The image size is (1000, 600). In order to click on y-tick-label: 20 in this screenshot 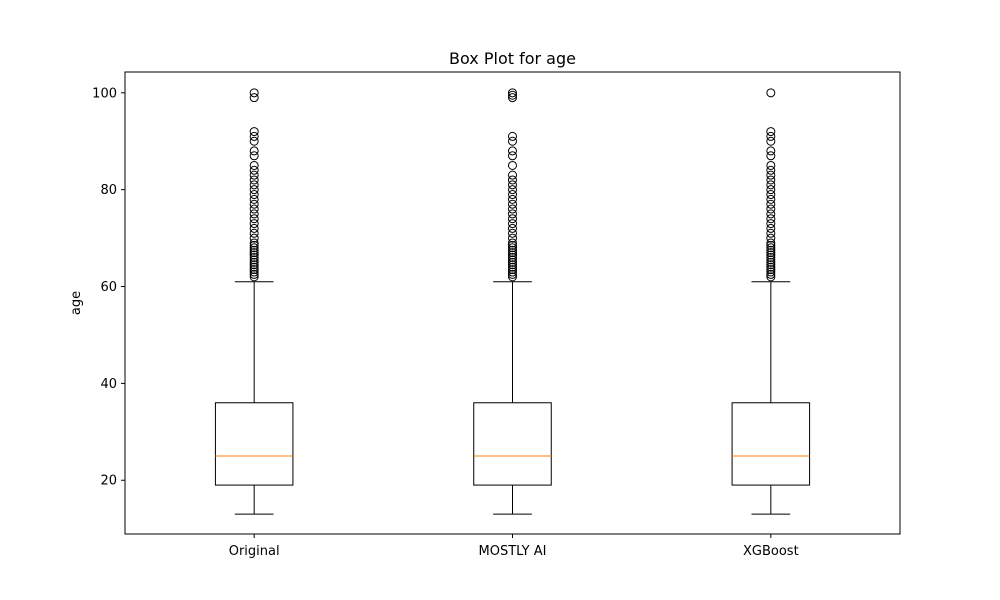, I will do `click(108, 481)`.